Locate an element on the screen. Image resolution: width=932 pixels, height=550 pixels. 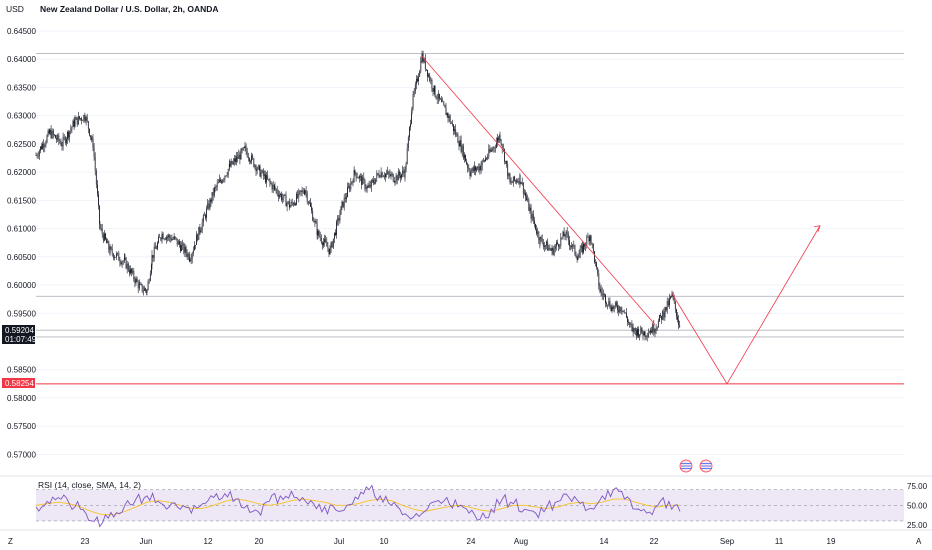
time-tick-label: Aug is located at coordinates (521, 541).